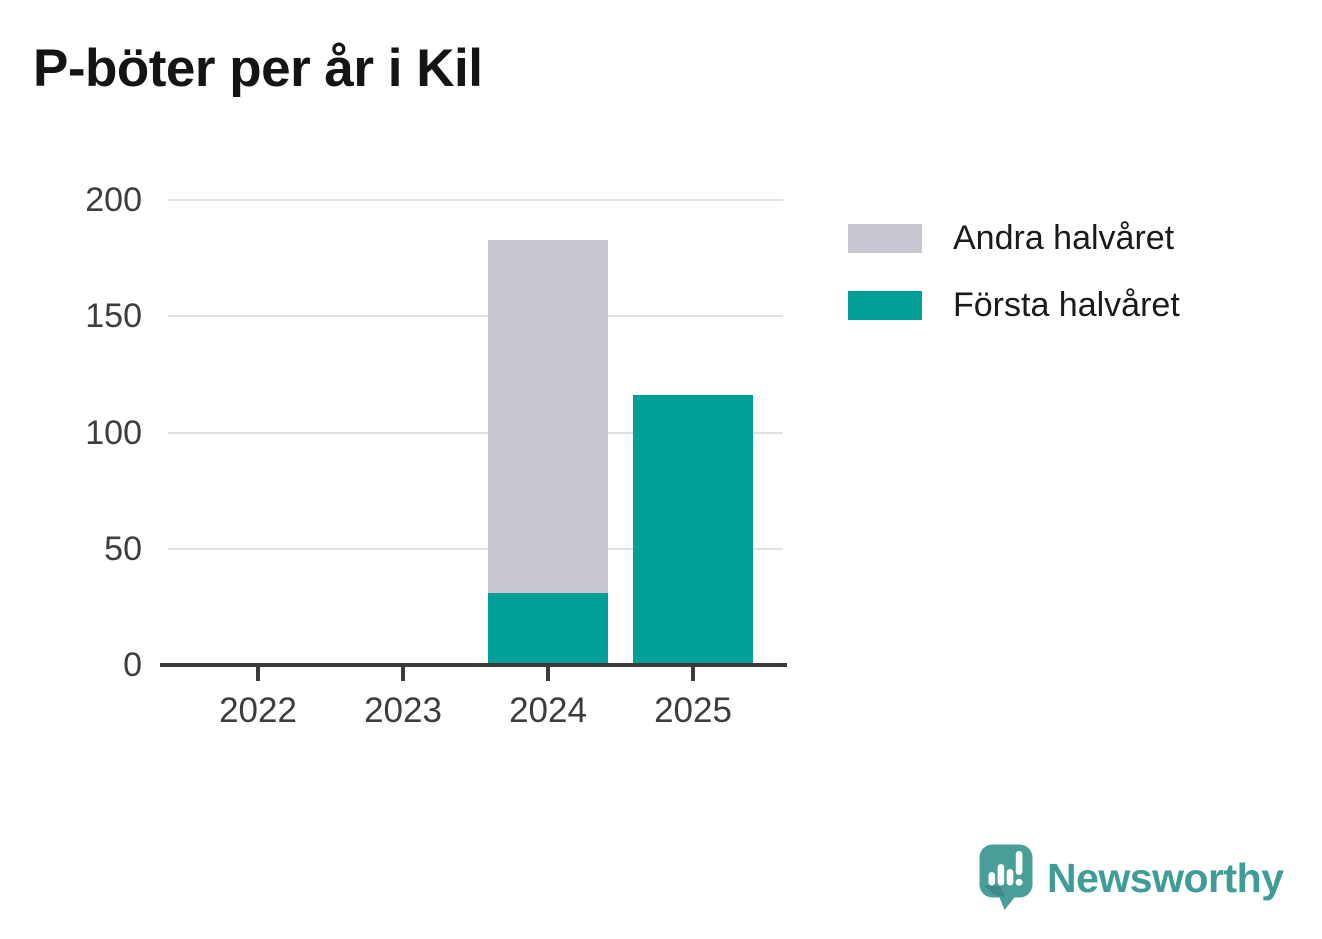 The height and width of the screenshot is (939, 1322). Describe the element at coordinates (475, 549) in the screenshot. I see `gridline-y50` at that location.